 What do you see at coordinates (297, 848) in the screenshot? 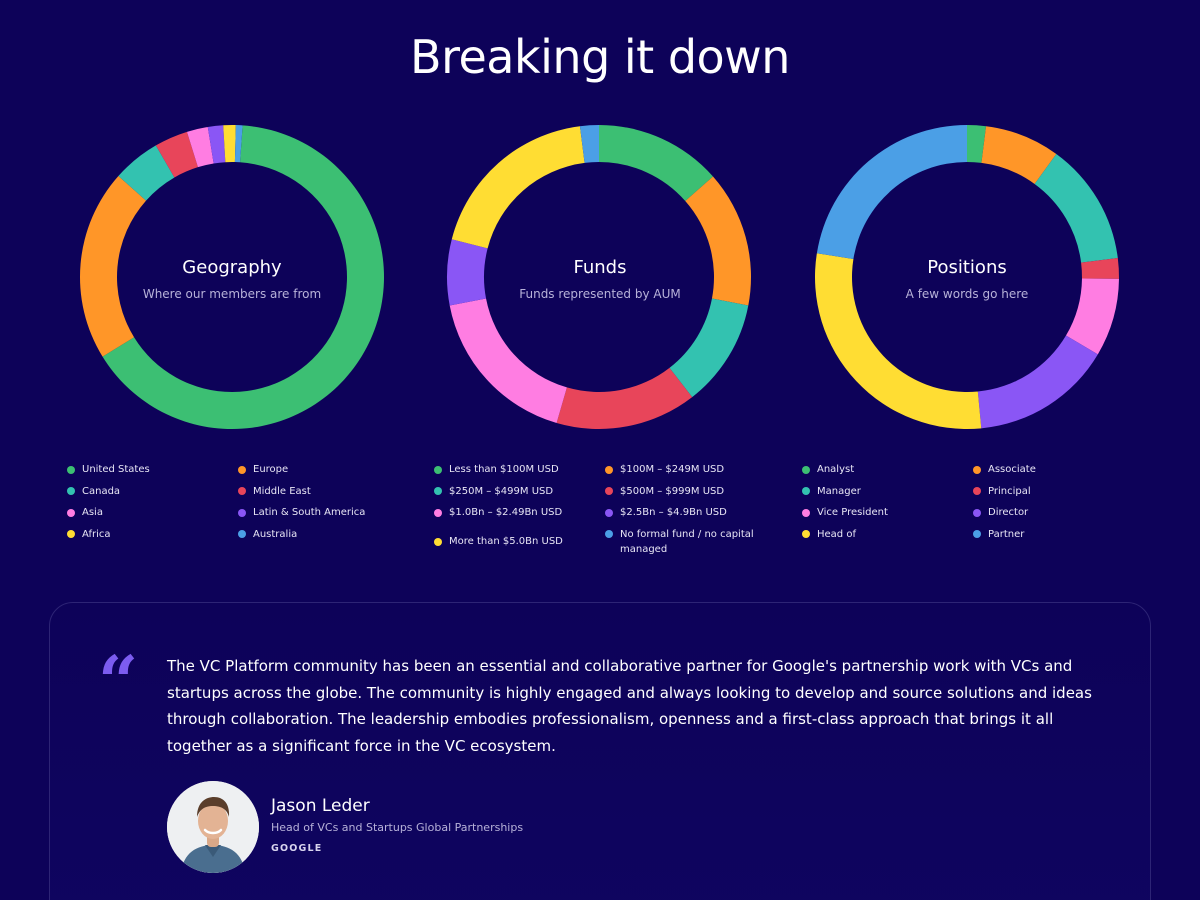
I see `person-company: GOOGLE` at bounding box center [297, 848].